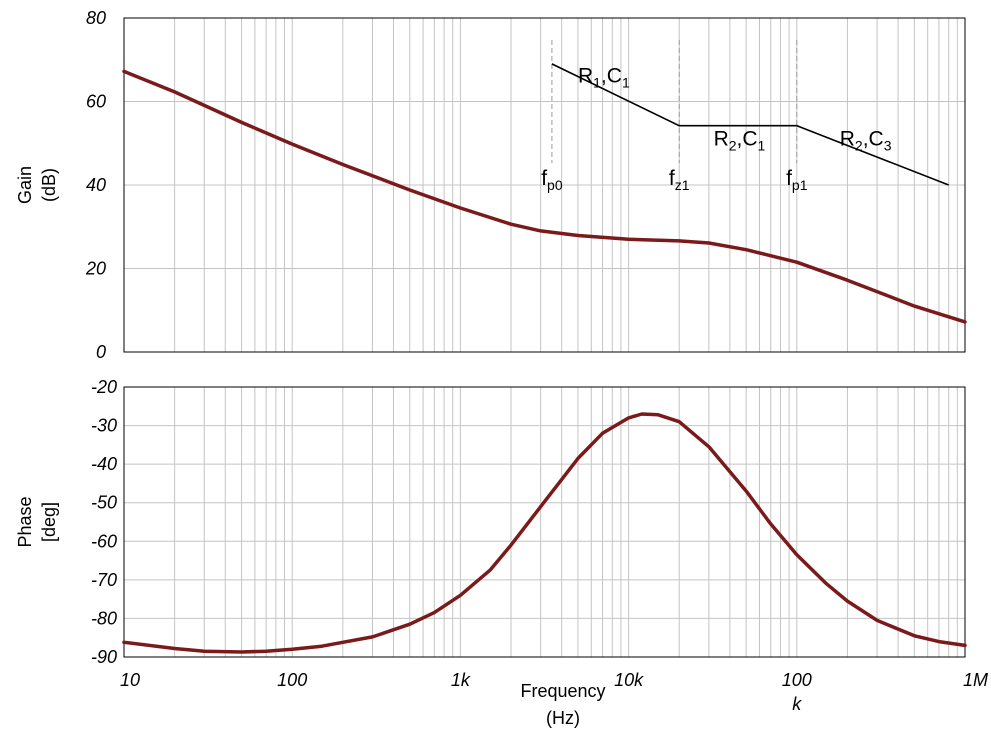  Describe the element at coordinates (682, 185) in the screenshot. I see `corner-marker-subscript: z1` at that location.